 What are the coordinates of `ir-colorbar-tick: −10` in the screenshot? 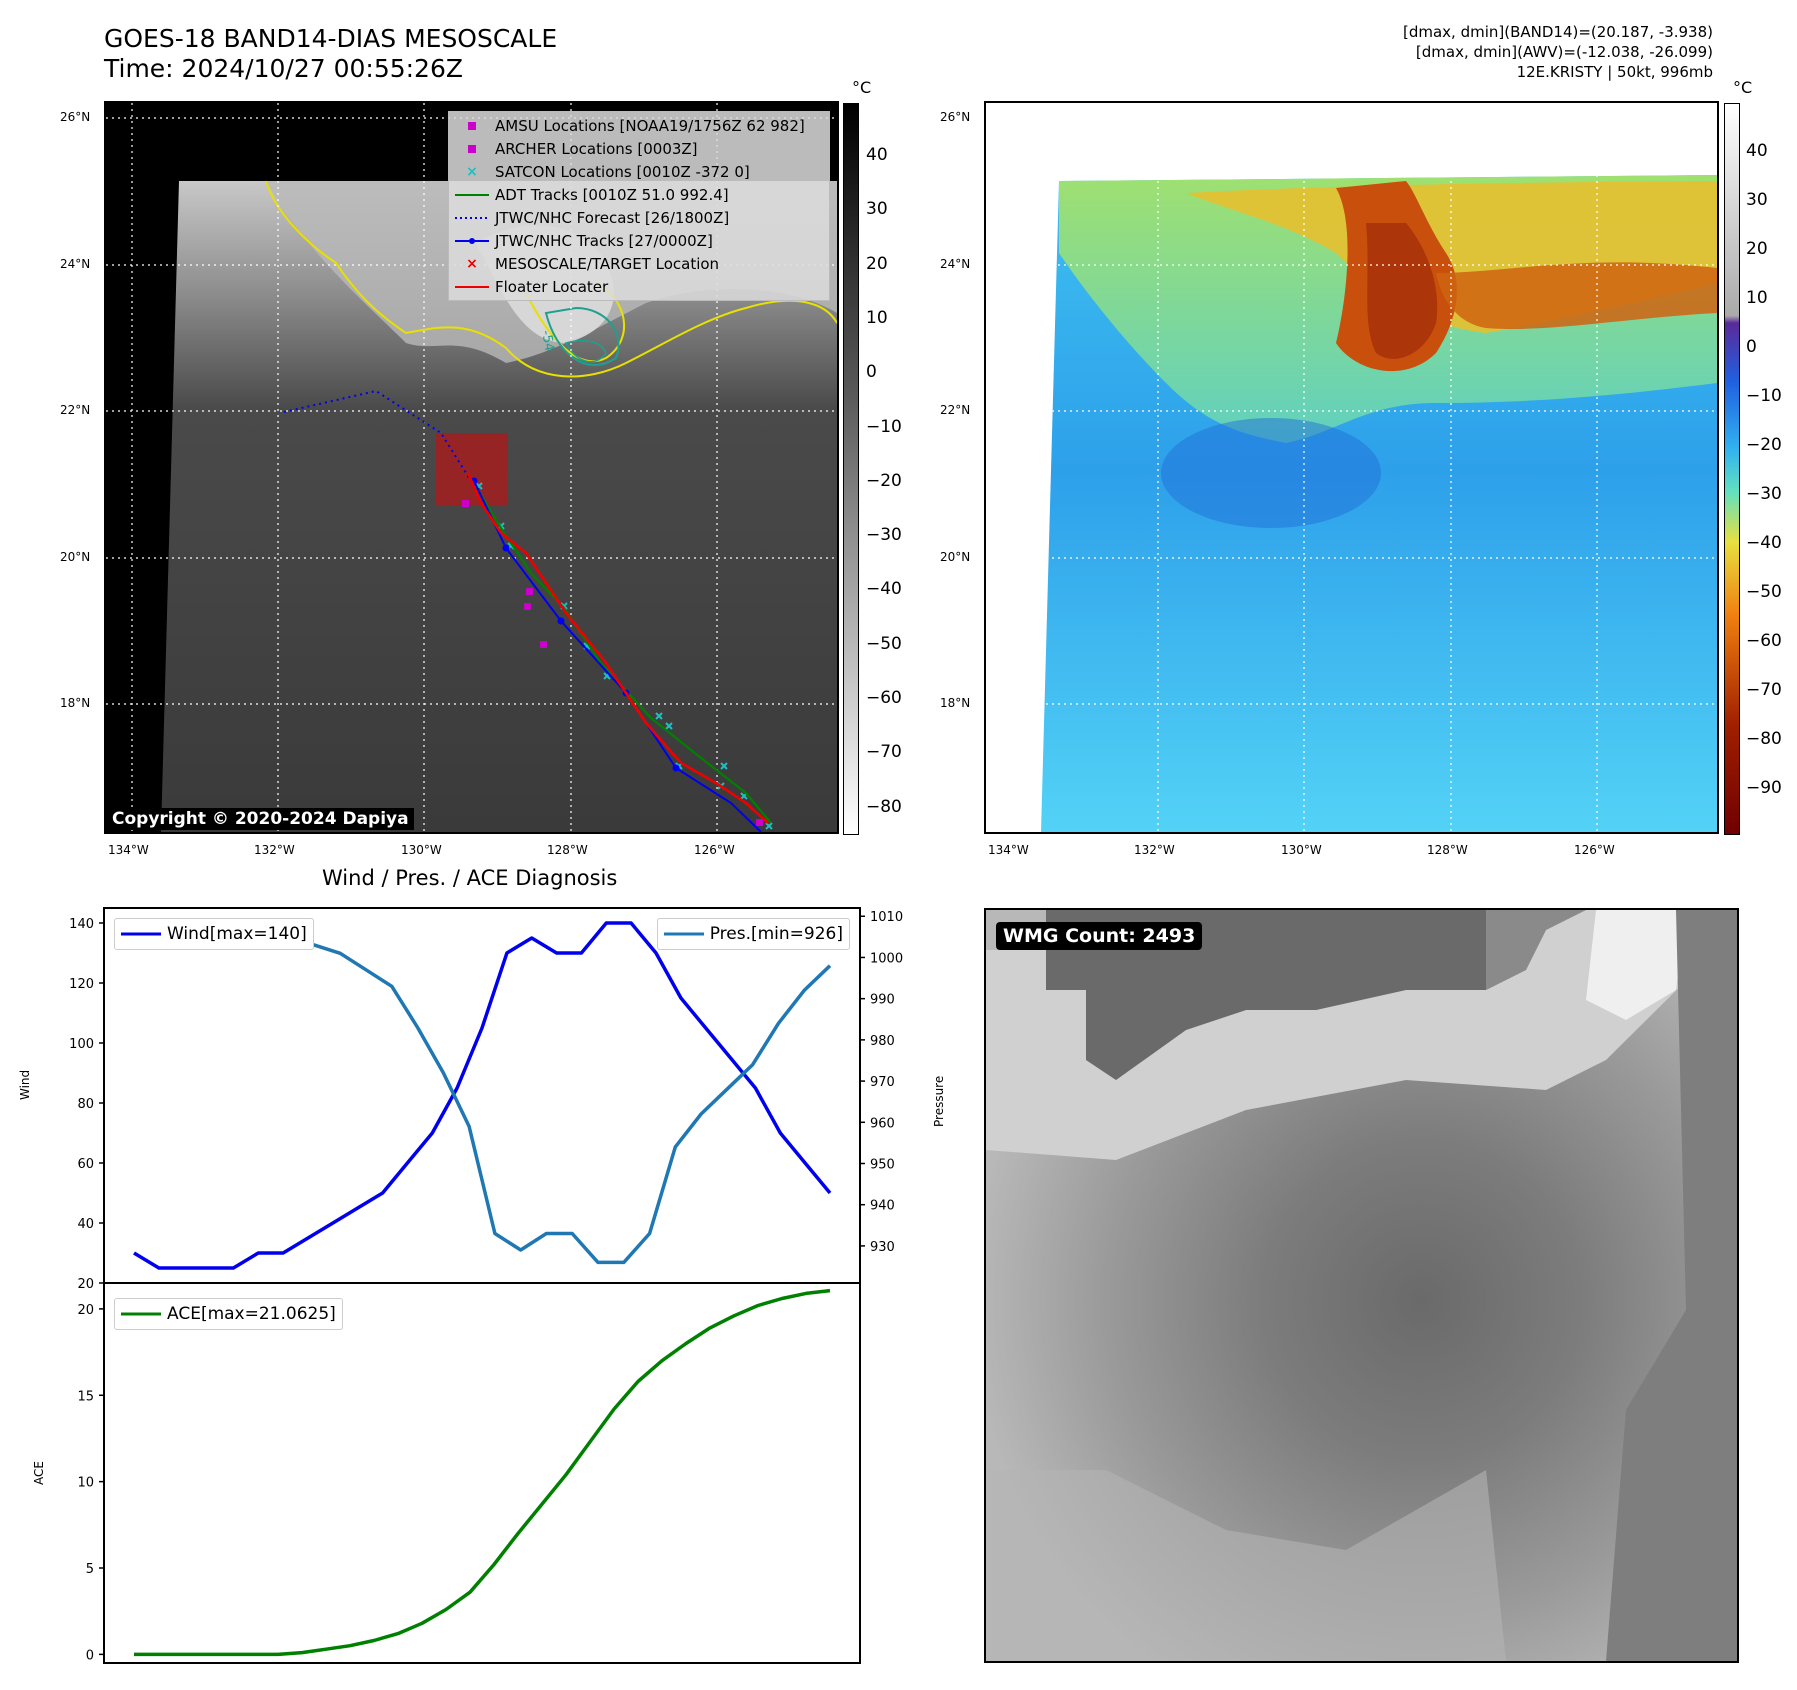 It's located at (884, 426).